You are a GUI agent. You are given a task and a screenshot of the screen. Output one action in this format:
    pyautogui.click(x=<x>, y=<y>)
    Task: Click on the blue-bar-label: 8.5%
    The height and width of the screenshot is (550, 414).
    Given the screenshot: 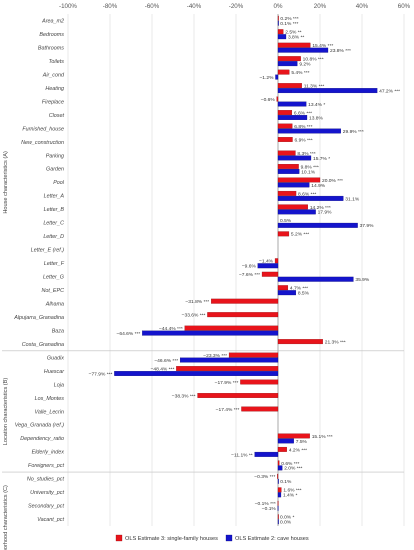 What is the action you would take?
    pyautogui.click(x=304, y=294)
    